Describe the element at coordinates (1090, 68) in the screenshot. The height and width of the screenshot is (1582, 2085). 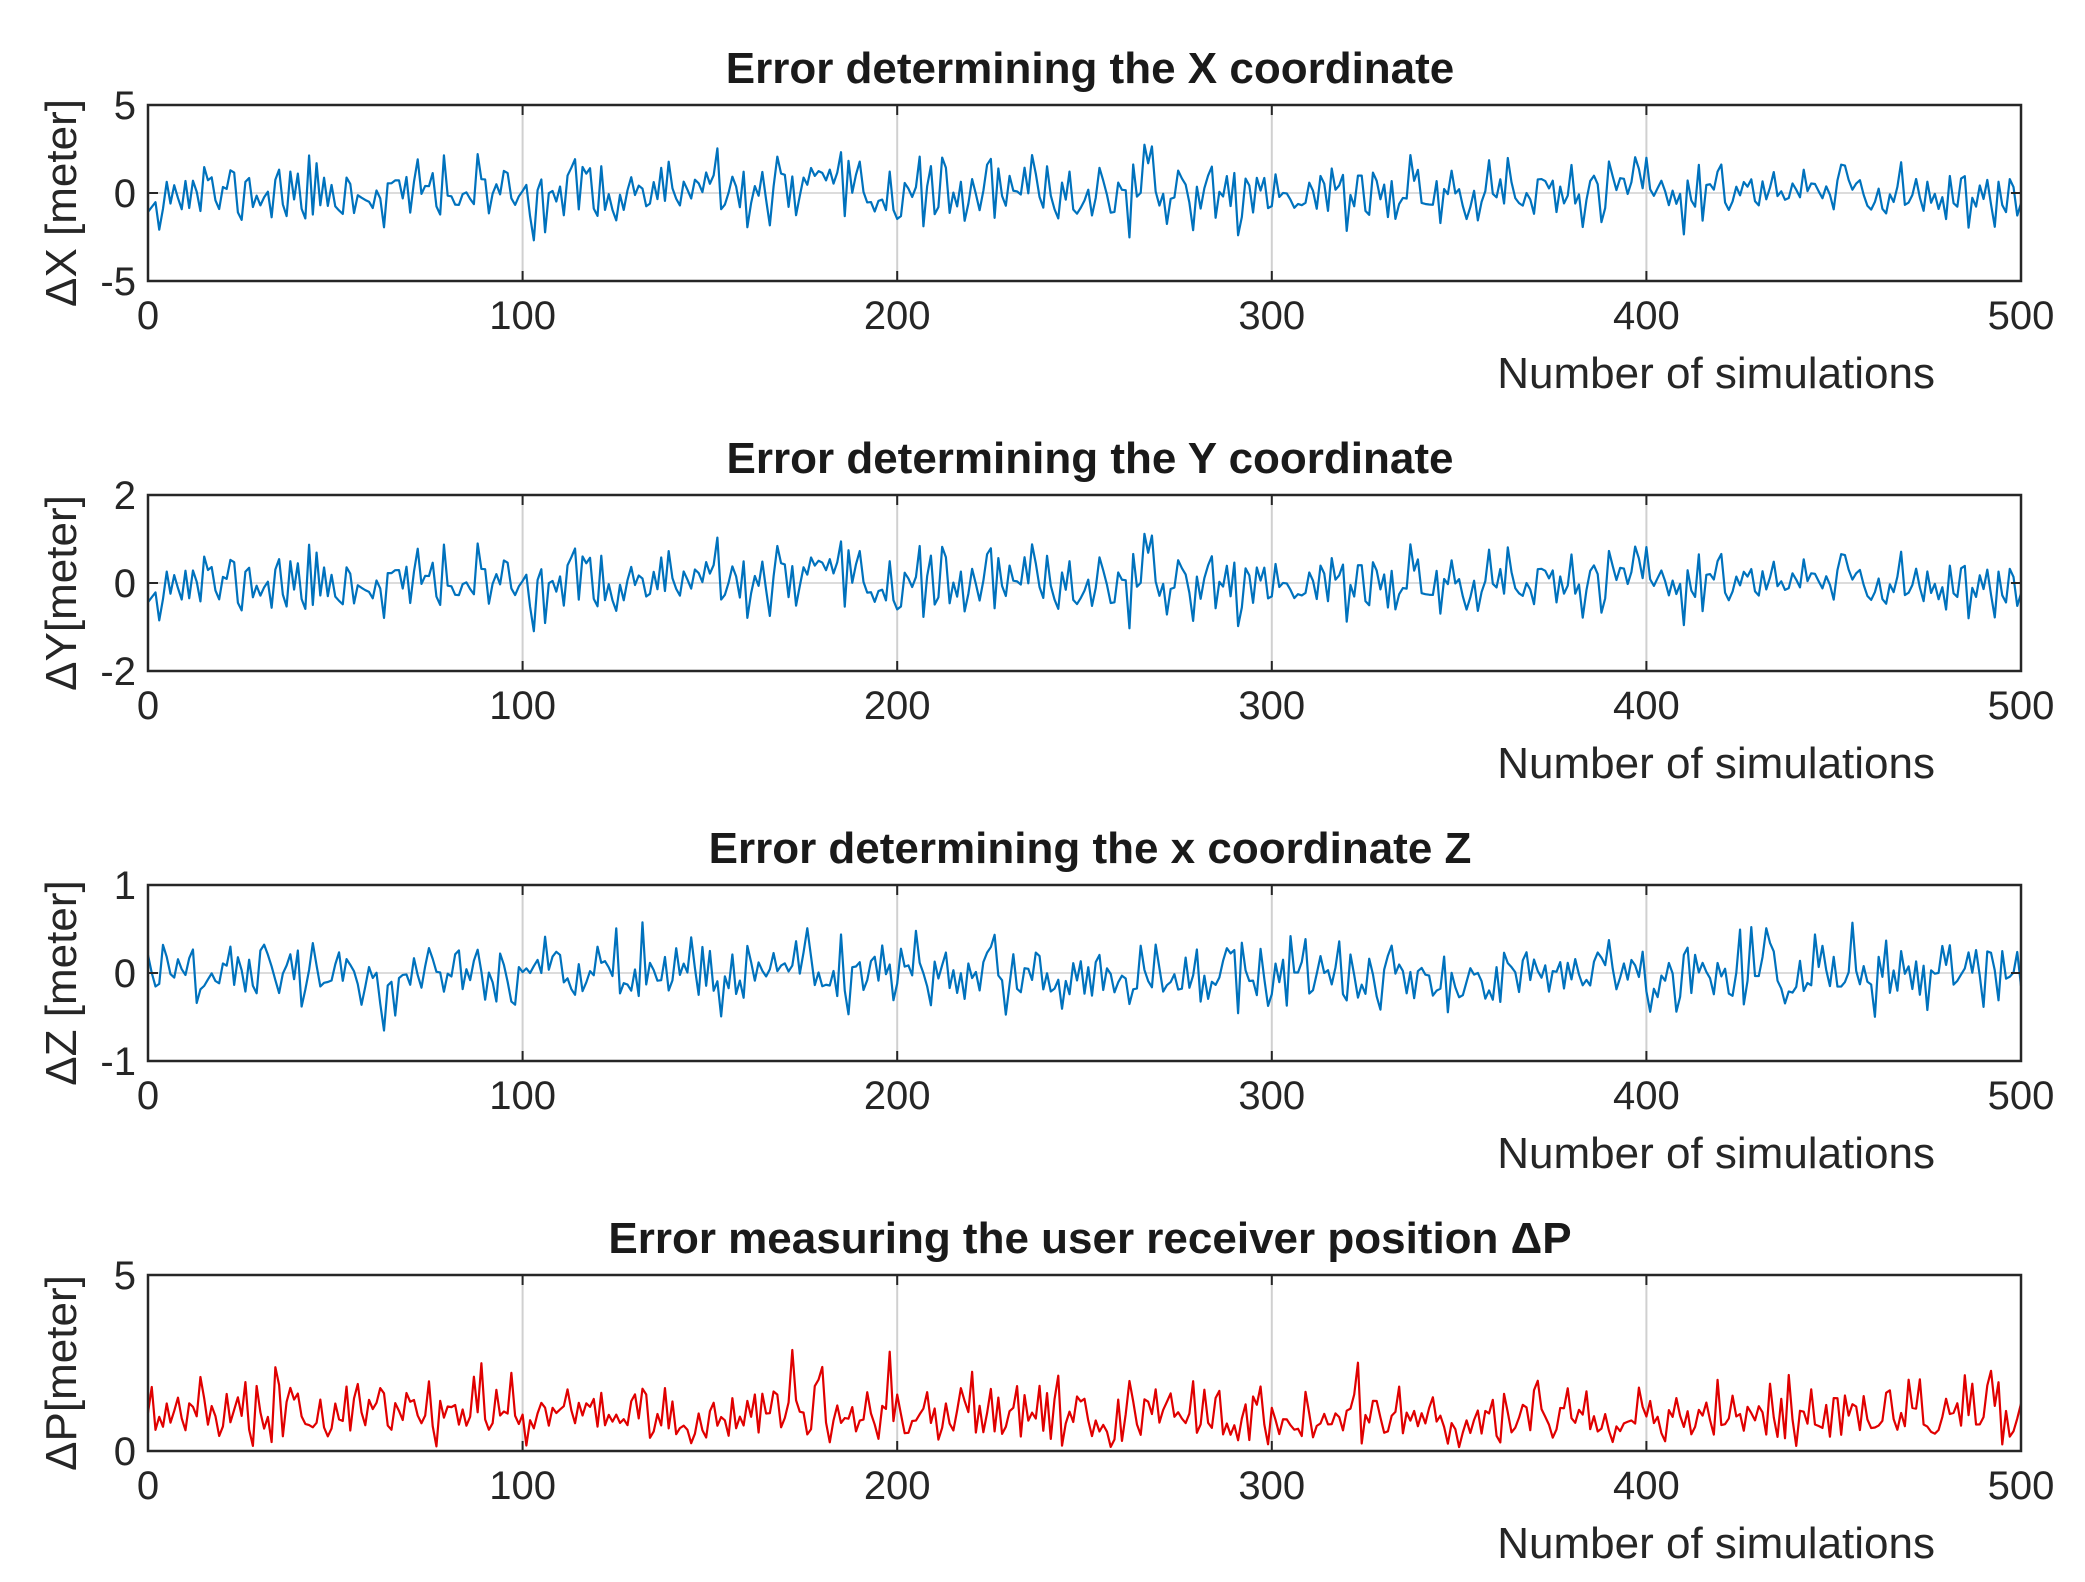
I see `chart-title: Error determining the X coordinate` at that location.